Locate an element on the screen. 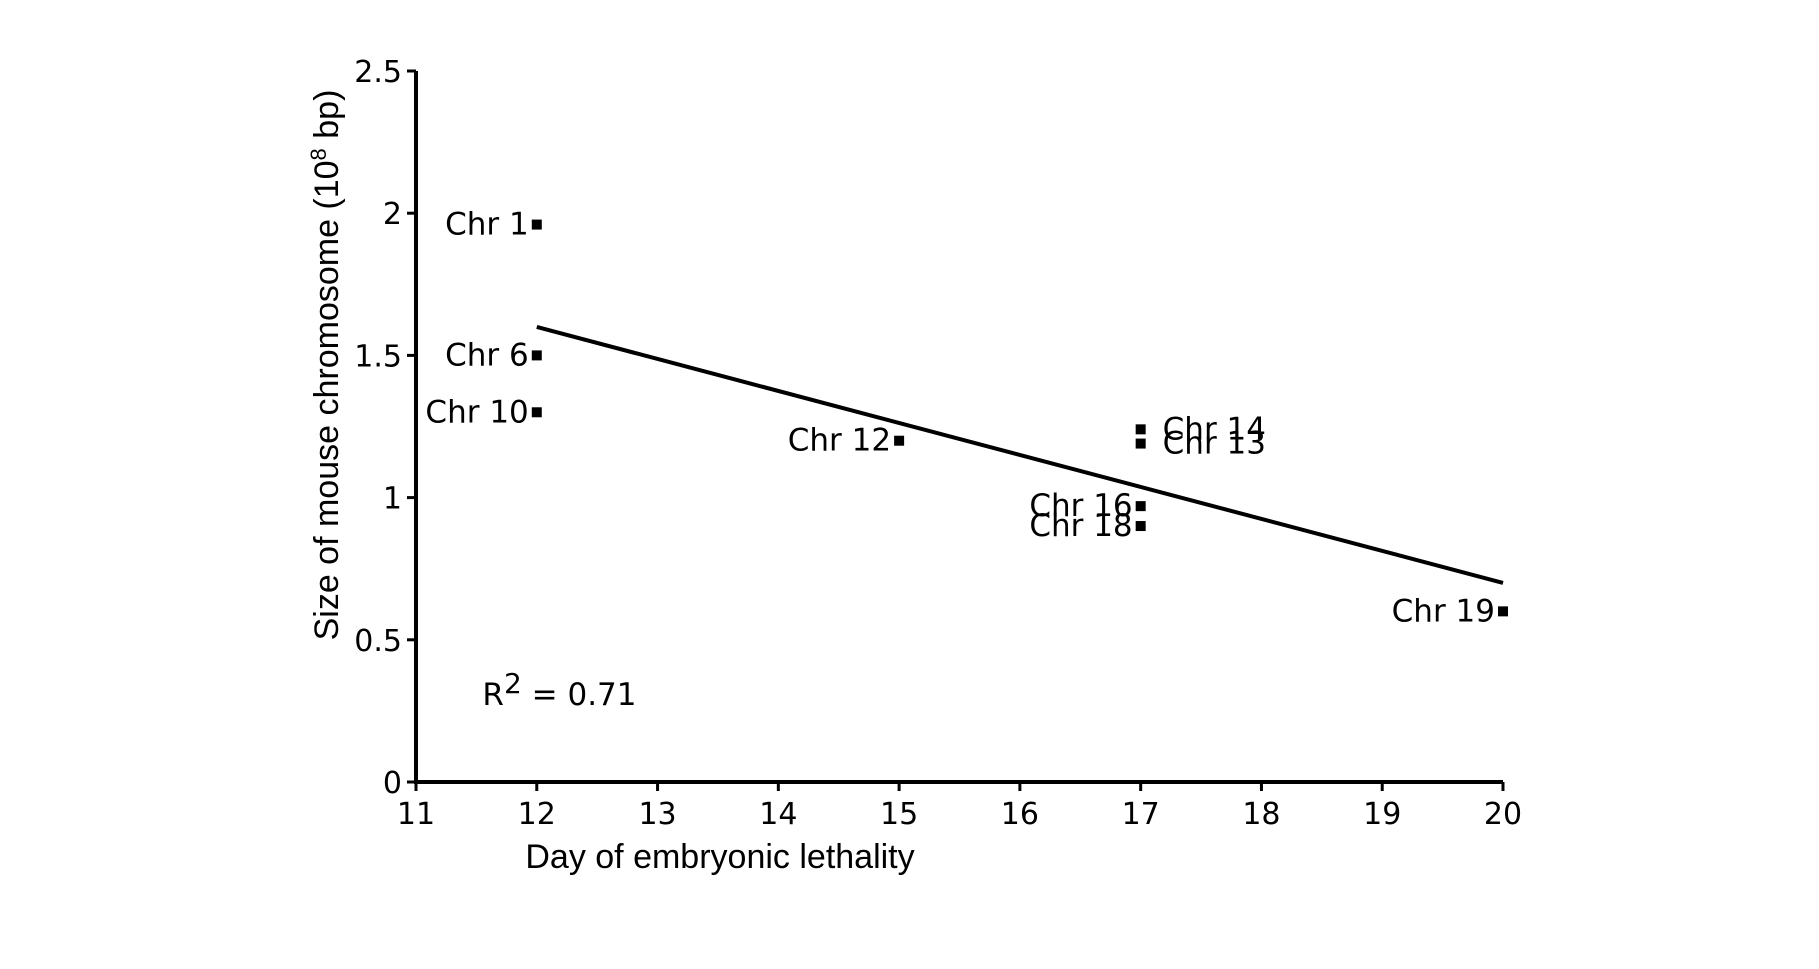  x-tick-label: 19 is located at coordinates (1382, 814).